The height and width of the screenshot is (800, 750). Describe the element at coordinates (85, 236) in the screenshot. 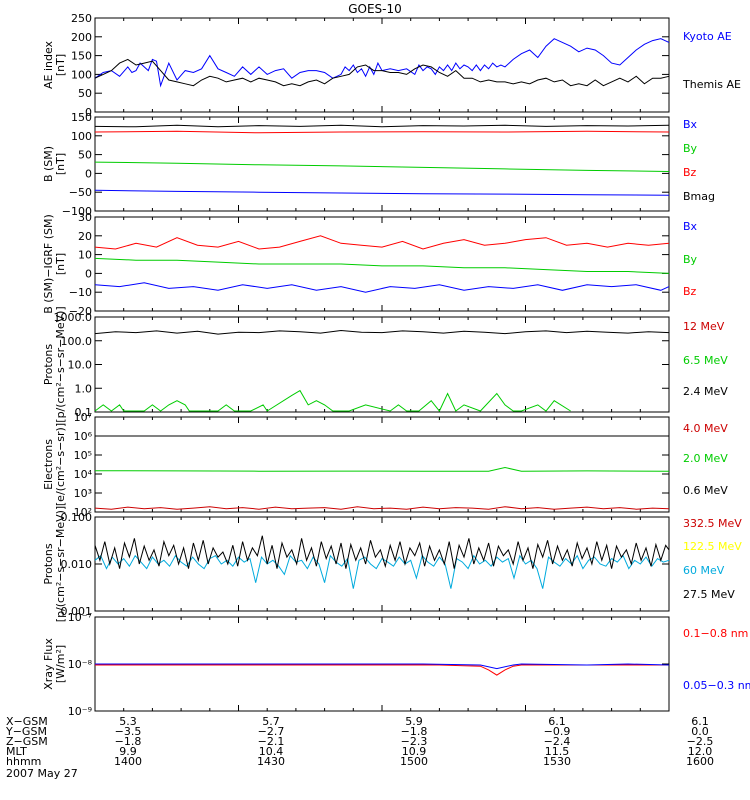

I see `y-tick-label: 20` at that location.